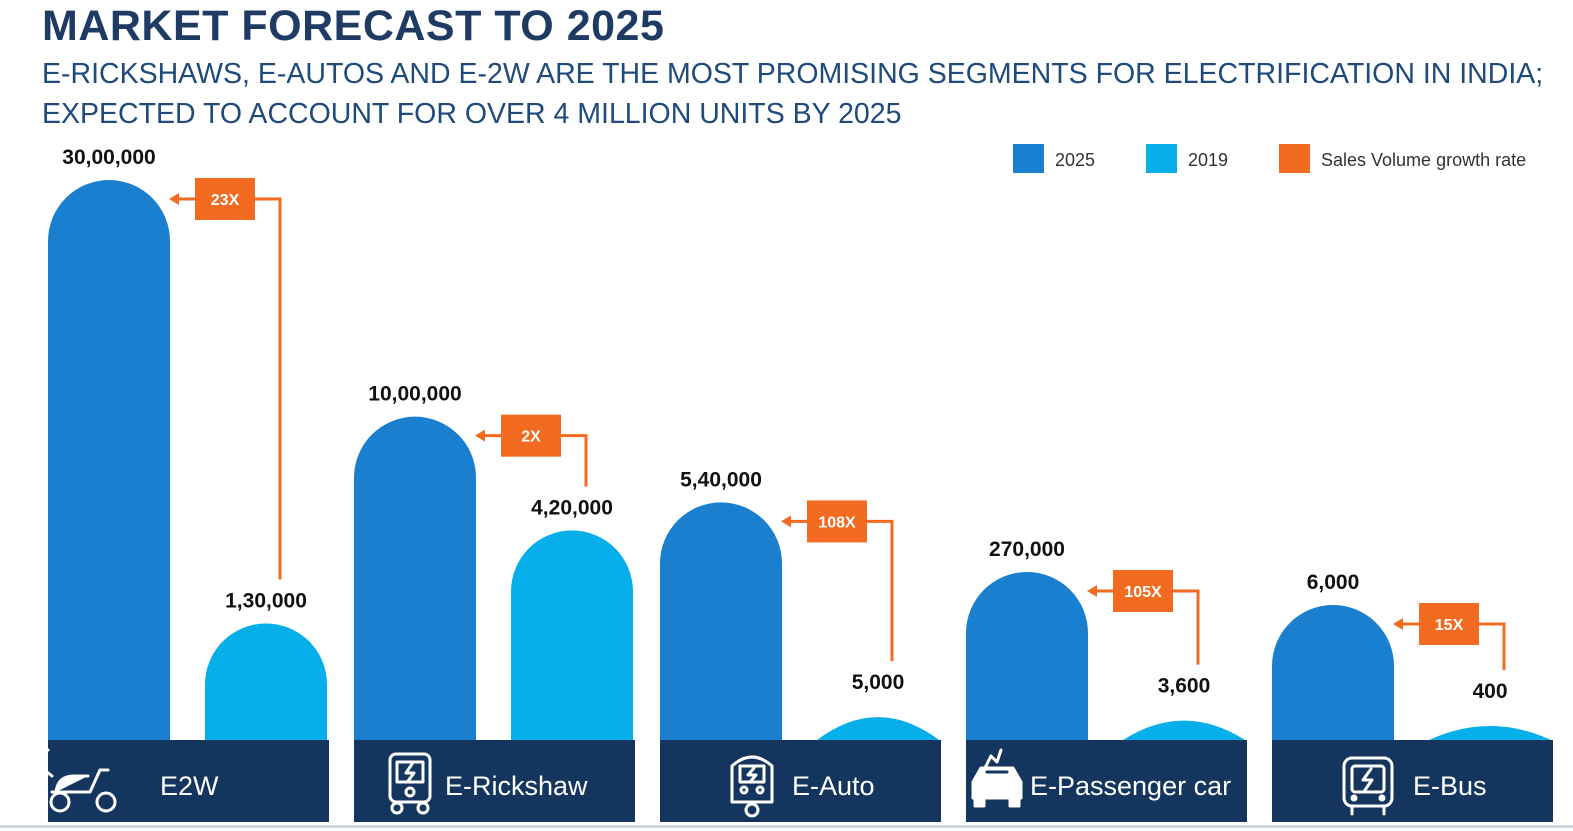  What do you see at coordinates (1412, 696) in the screenshot?
I see `group-e-bus: 6,000 400 15X E-Bus` at bounding box center [1412, 696].